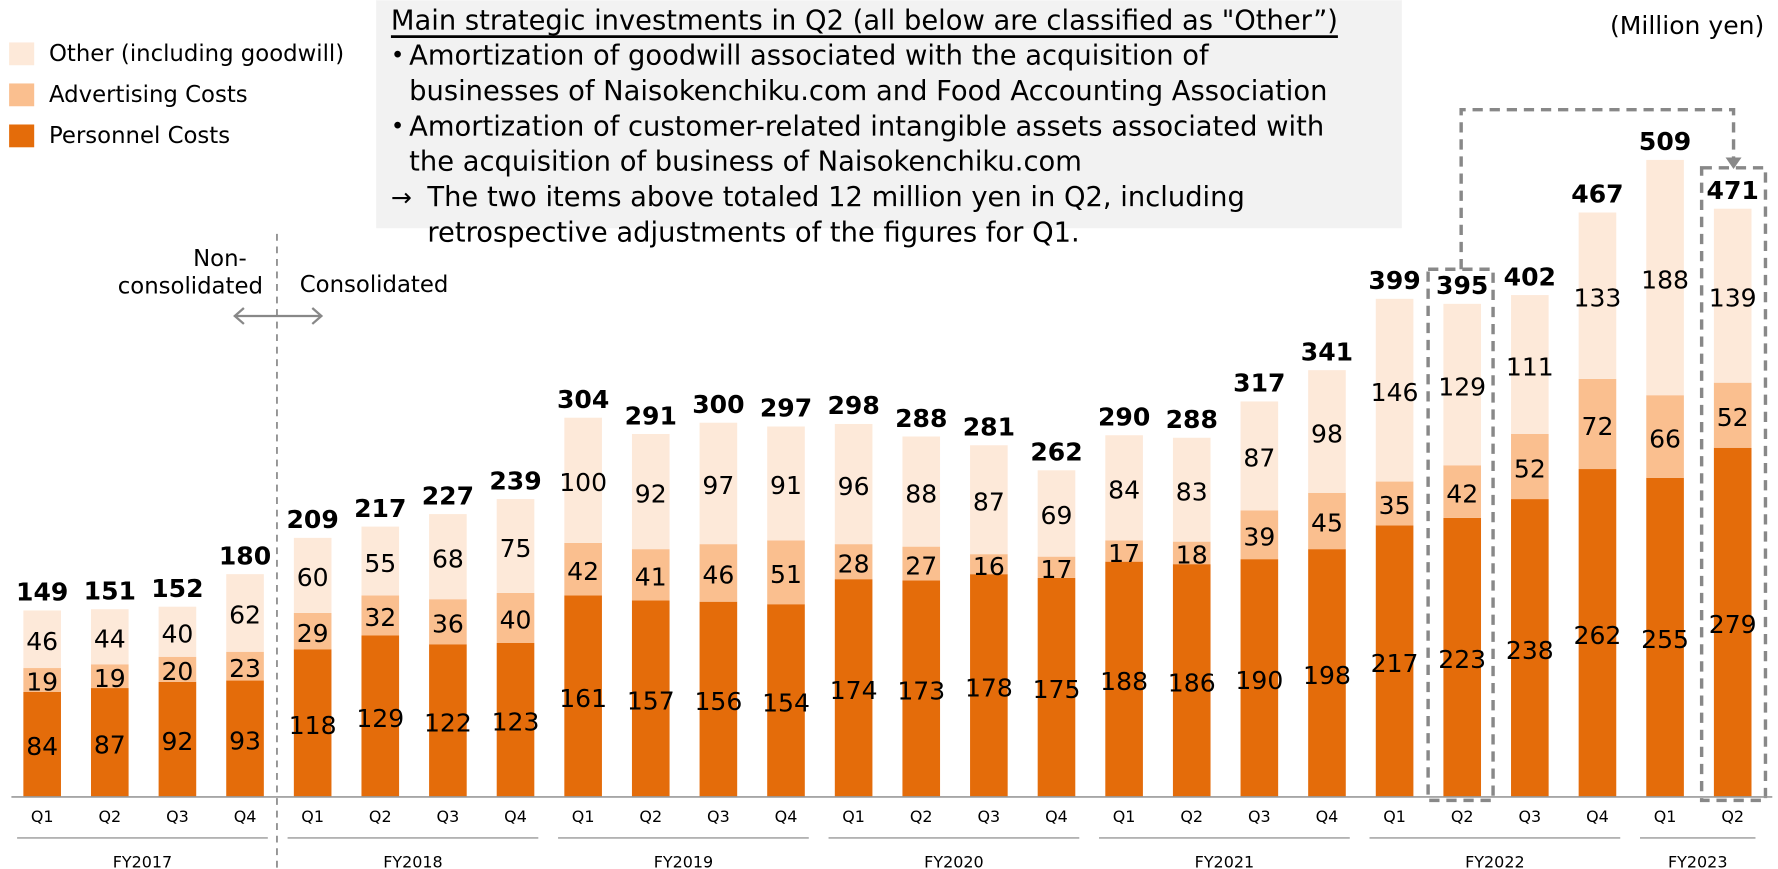  What do you see at coordinates (401, 197) in the screenshot?
I see `note-marker: →` at bounding box center [401, 197].